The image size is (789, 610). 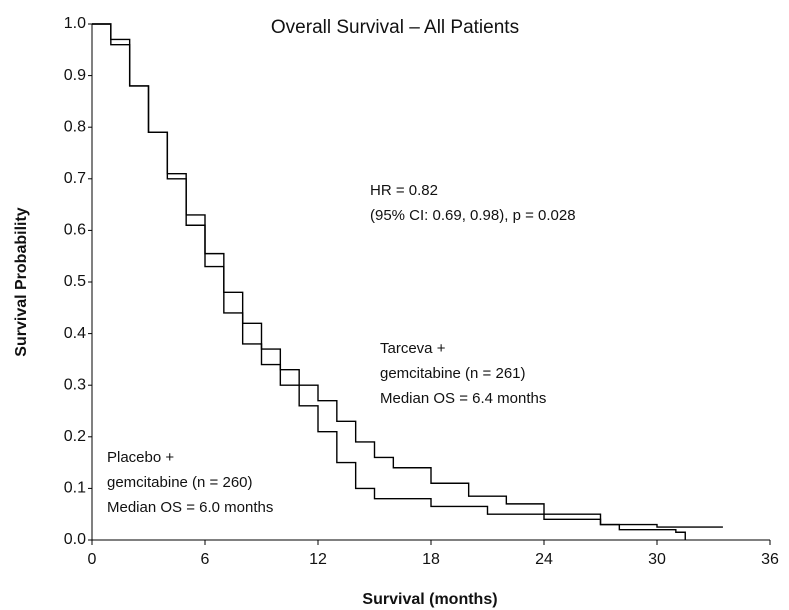 I want to click on annotation: Tarceva +, so click(x=413, y=348).